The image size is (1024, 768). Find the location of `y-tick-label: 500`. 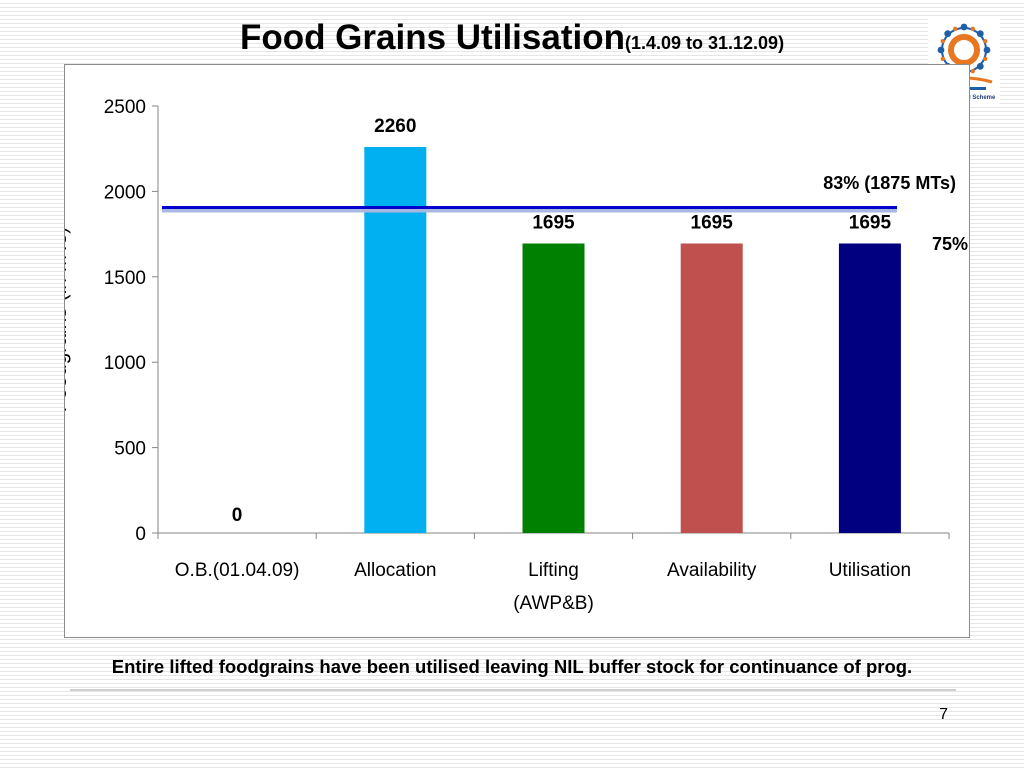

y-tick-label: 500 is located at coordinates (130, 449).